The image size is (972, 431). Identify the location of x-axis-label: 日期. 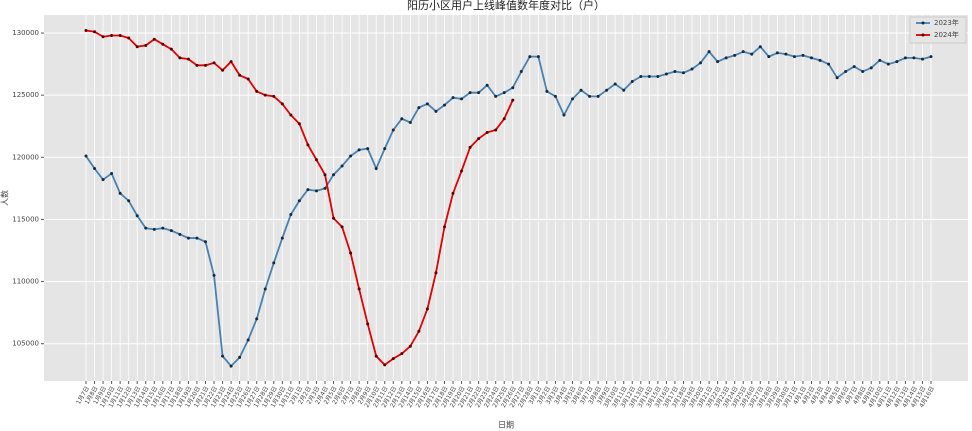
(506, 425).